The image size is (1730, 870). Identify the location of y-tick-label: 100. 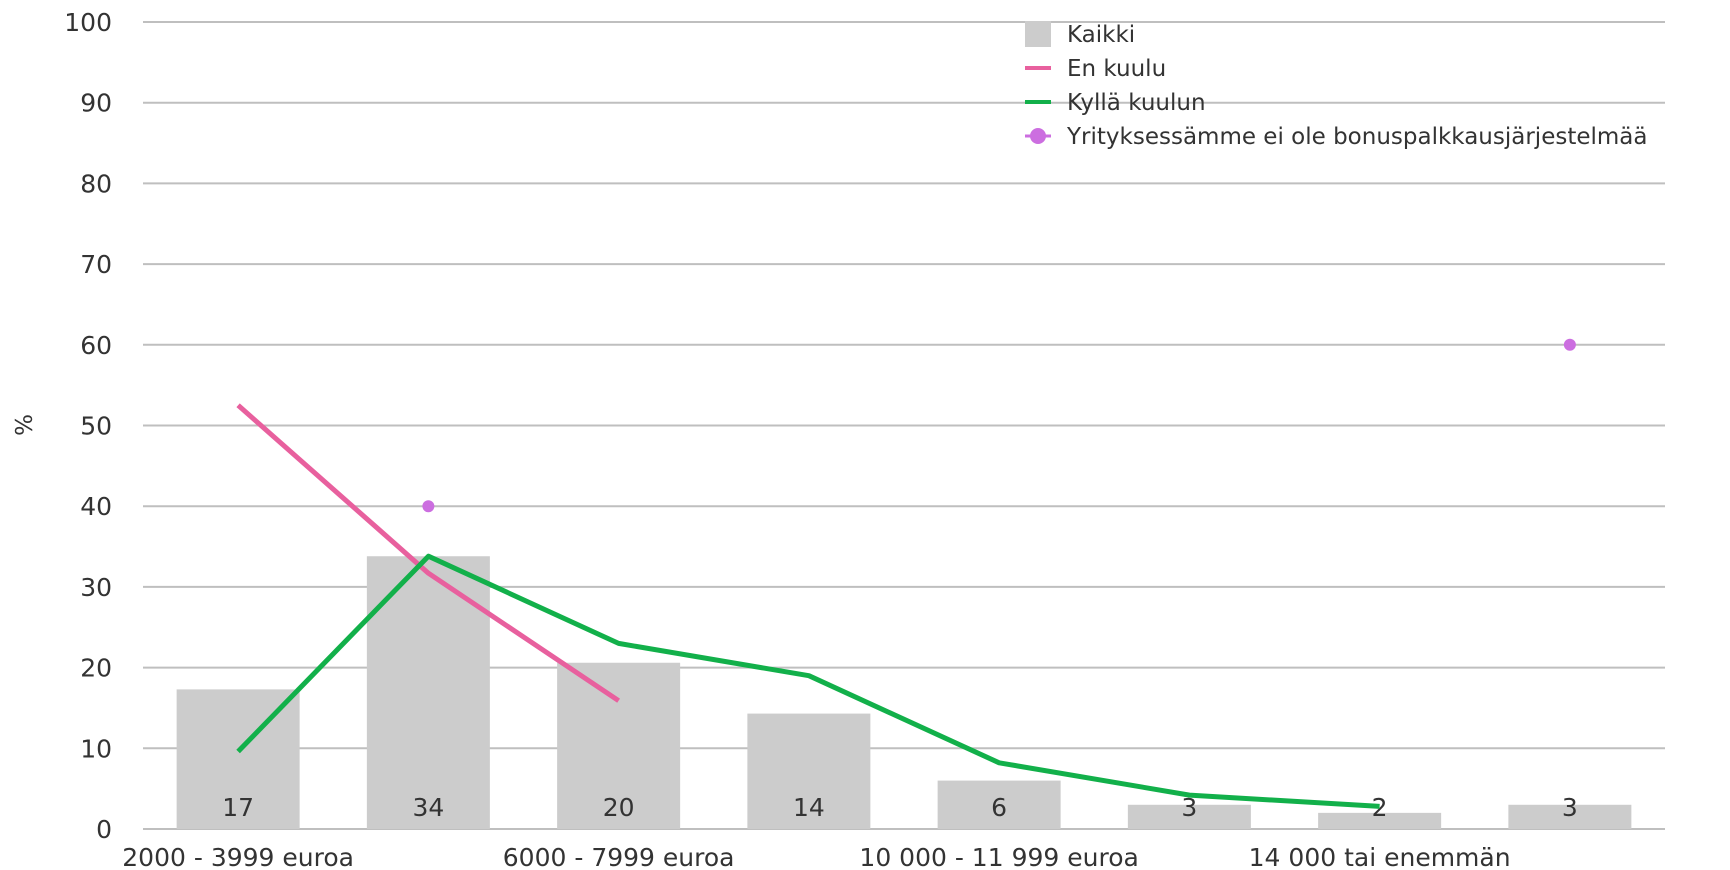
(88, 22).